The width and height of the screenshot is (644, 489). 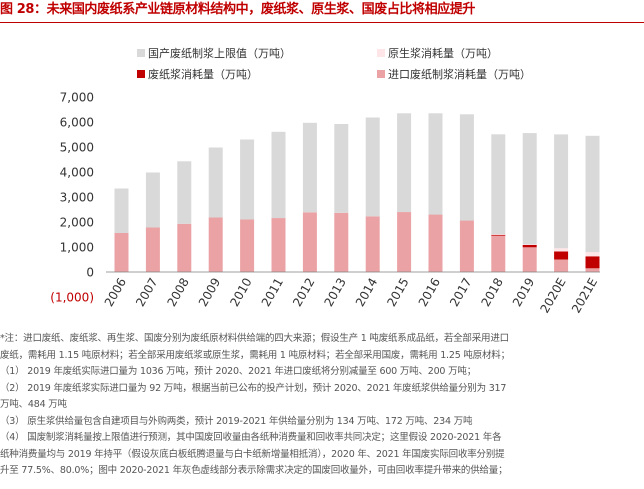 I want to click on bar-waste-2019, so click(x=529, y=246).